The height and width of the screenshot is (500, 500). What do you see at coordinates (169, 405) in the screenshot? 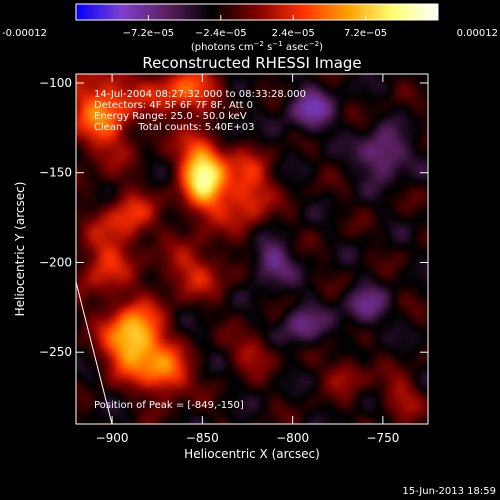
I see `peak-position-label: Position of Peak = [-849,-150]` at bounding box center [169, 405].